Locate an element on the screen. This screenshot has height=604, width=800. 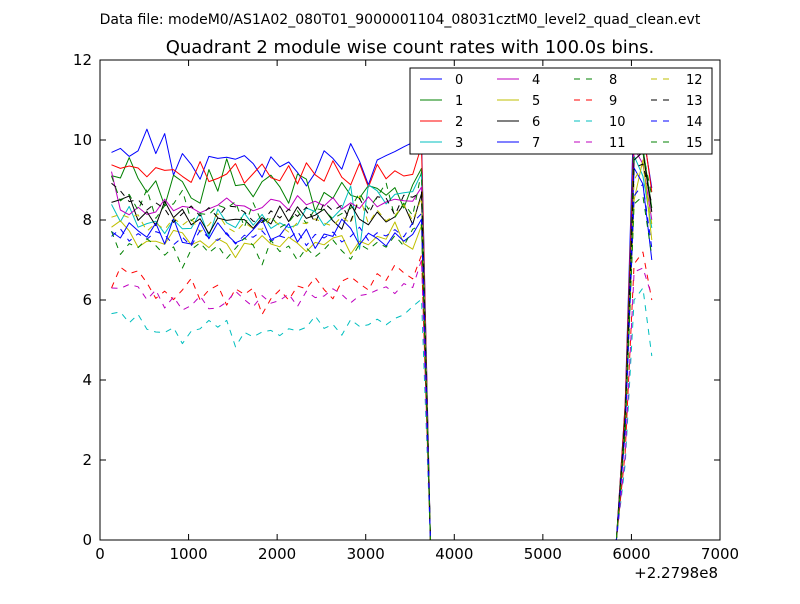
x-tick-label: 2000 is located at coordinates (277, 554).